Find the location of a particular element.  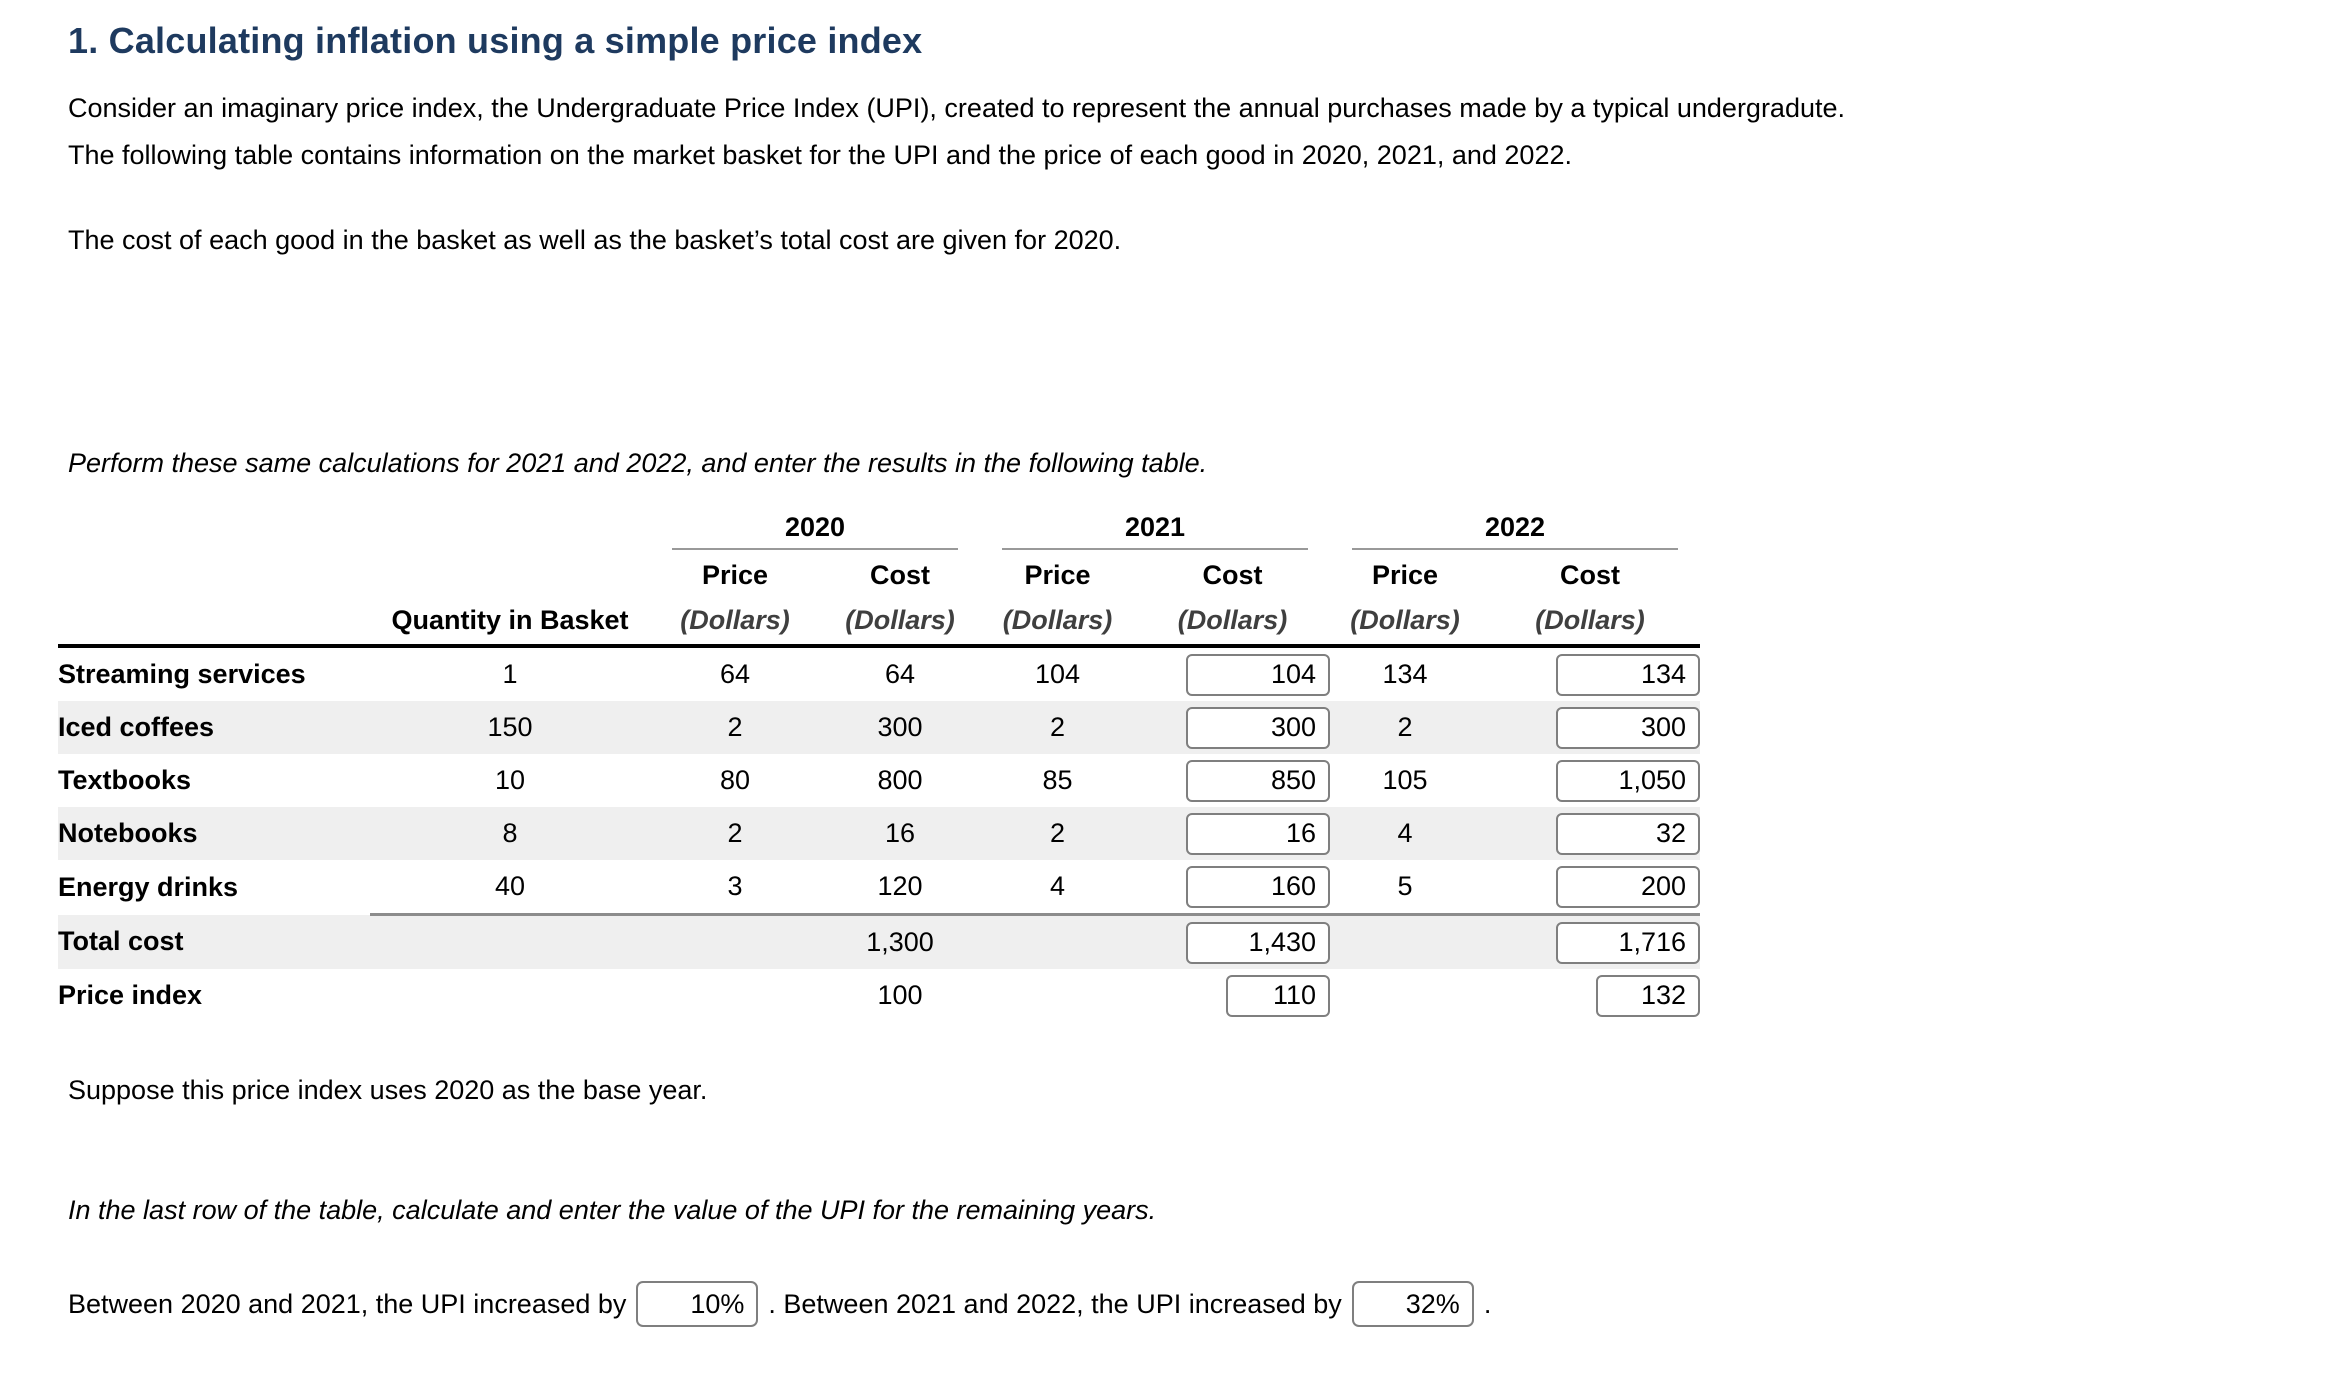

cost-2020-cell: 64 is located at coordinates (900, 674).